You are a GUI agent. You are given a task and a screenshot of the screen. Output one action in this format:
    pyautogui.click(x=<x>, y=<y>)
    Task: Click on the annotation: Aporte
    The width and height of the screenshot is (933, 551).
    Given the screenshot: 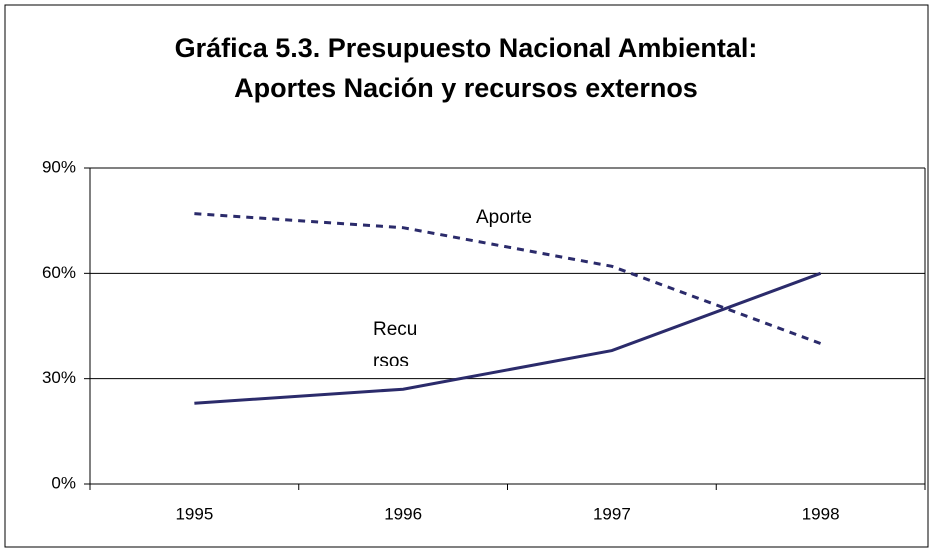 What is the action you would take?
    pyautogui.click(x=504, y=217)
    